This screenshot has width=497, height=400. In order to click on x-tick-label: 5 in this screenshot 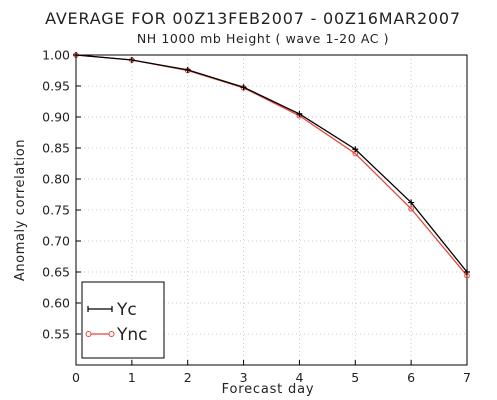, I will do `click(355, 377)`.